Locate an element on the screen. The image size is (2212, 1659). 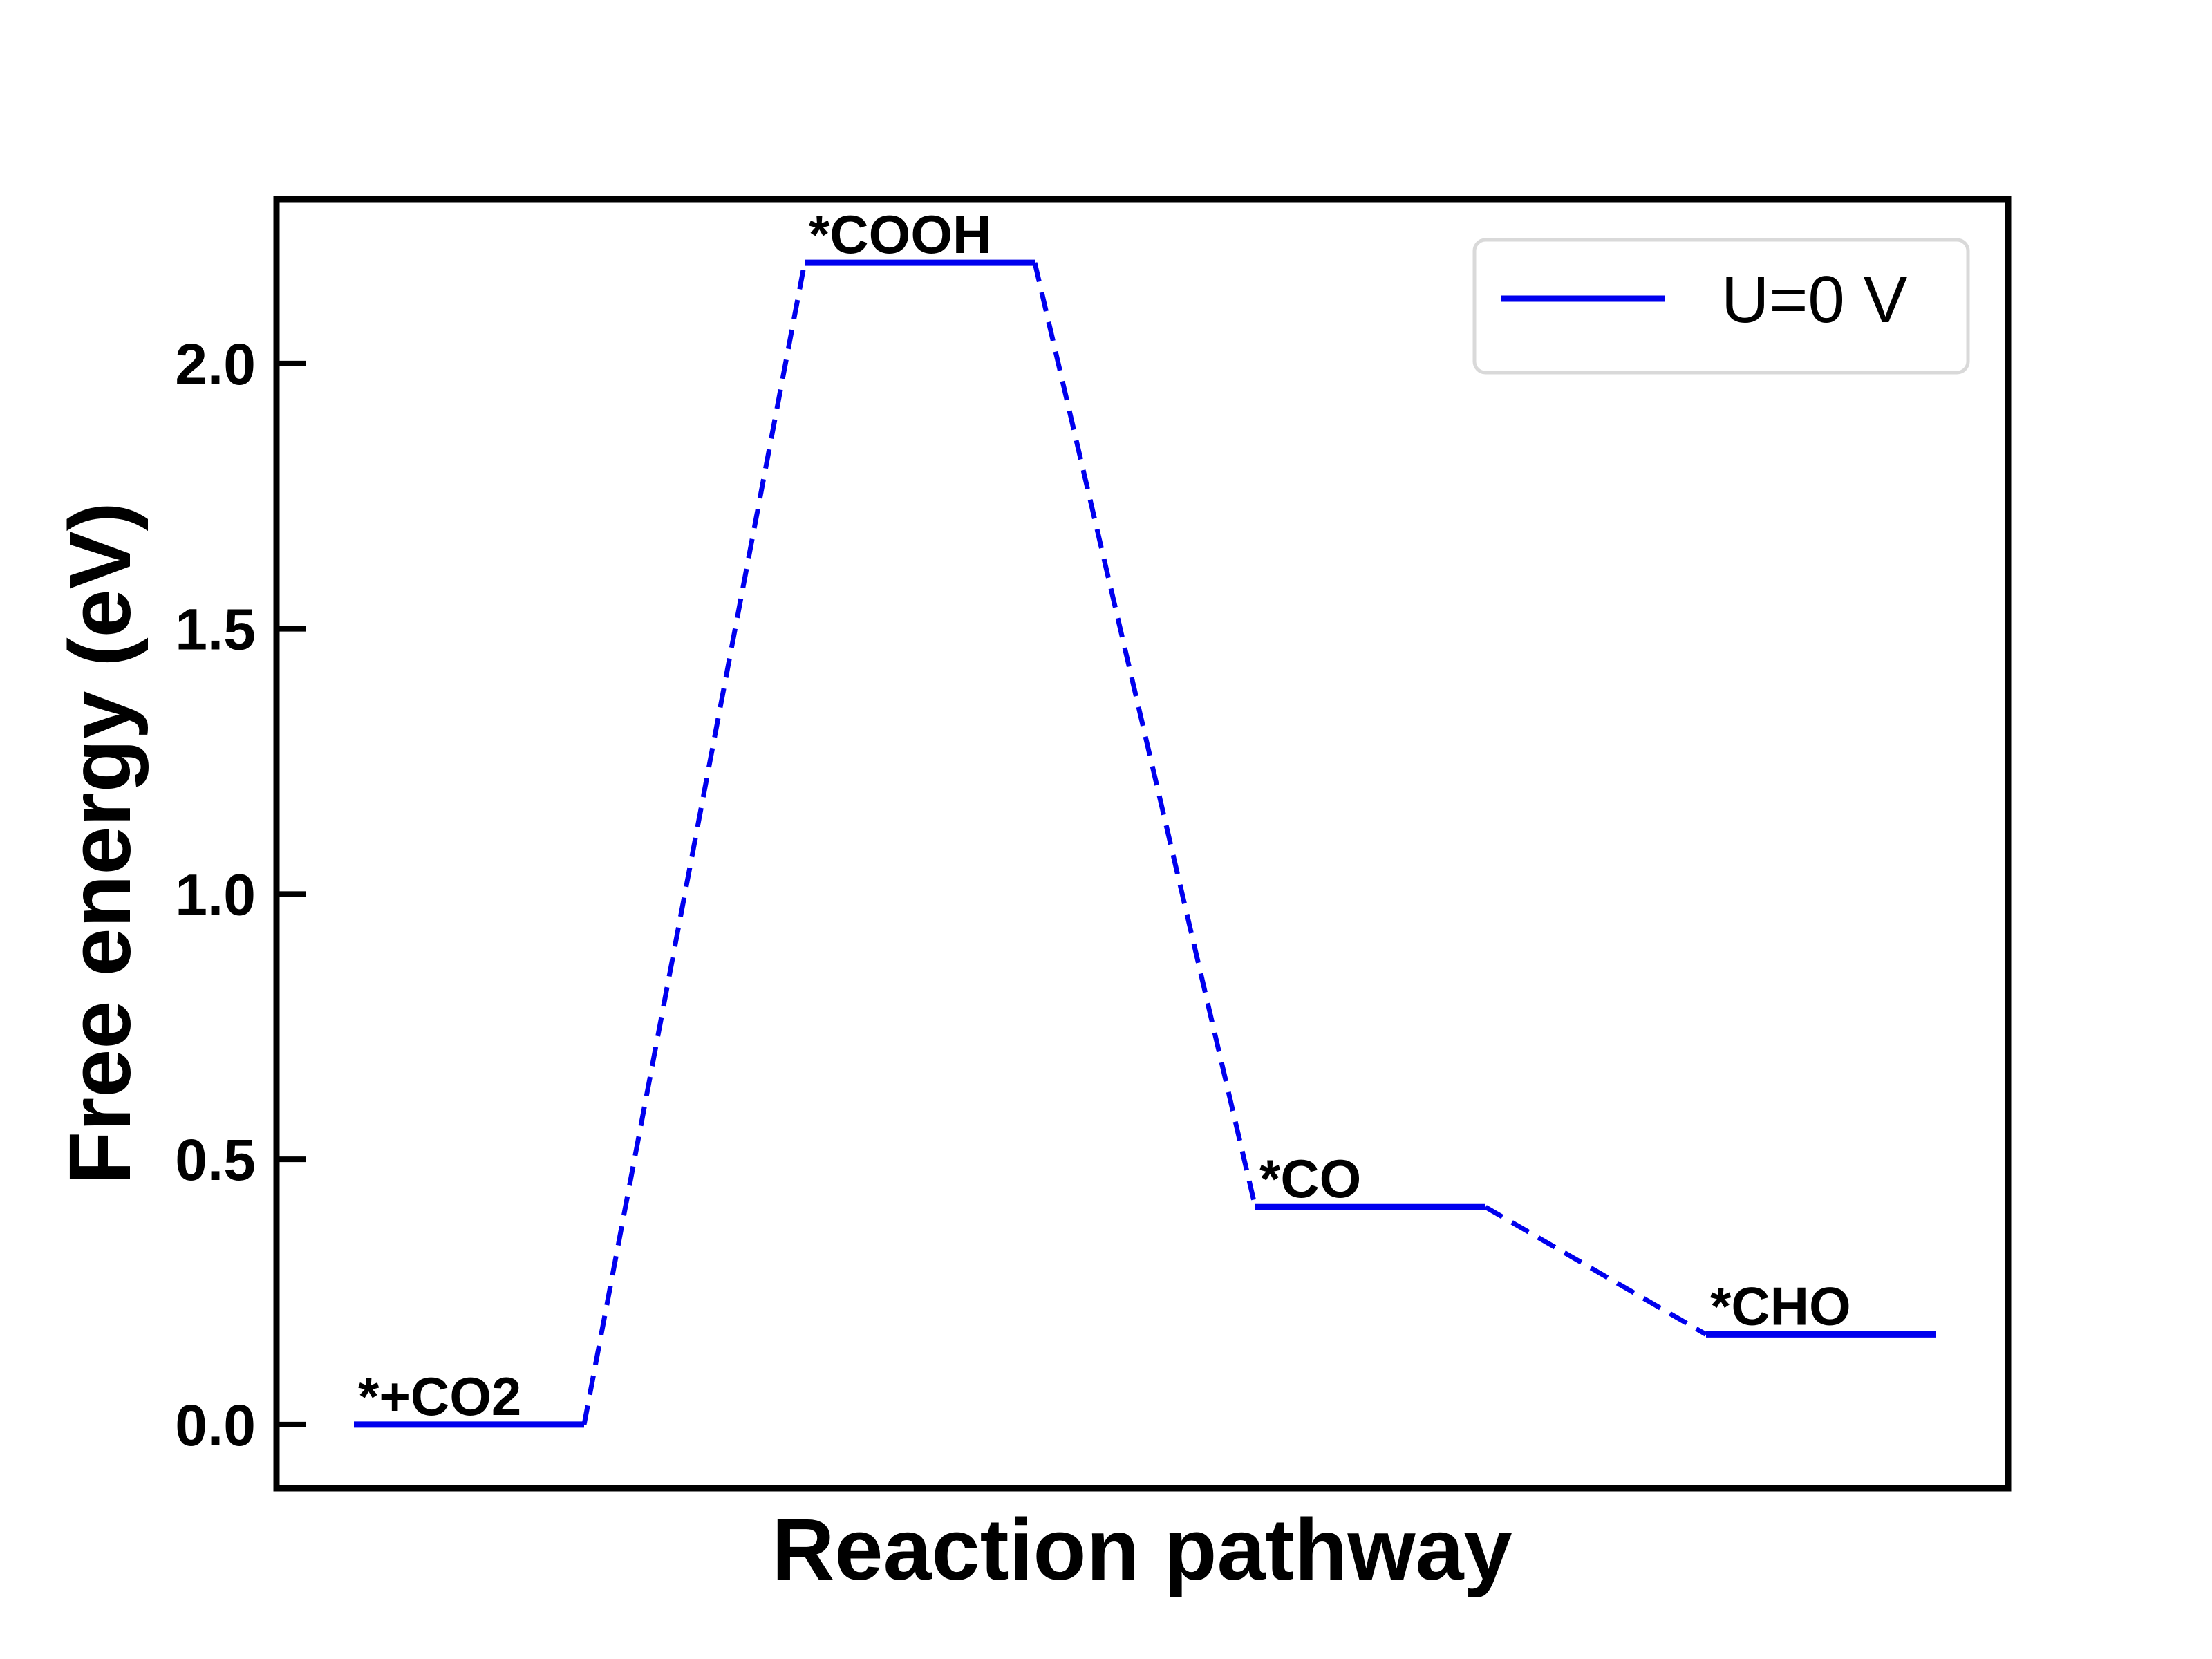
state-label-2: *CO is located at coordinates (1310, 1178).